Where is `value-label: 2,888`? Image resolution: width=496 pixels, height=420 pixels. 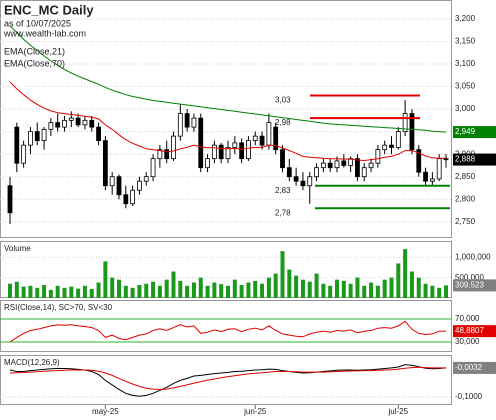 value-label: 2,888 is located at coordinates (465, 159).